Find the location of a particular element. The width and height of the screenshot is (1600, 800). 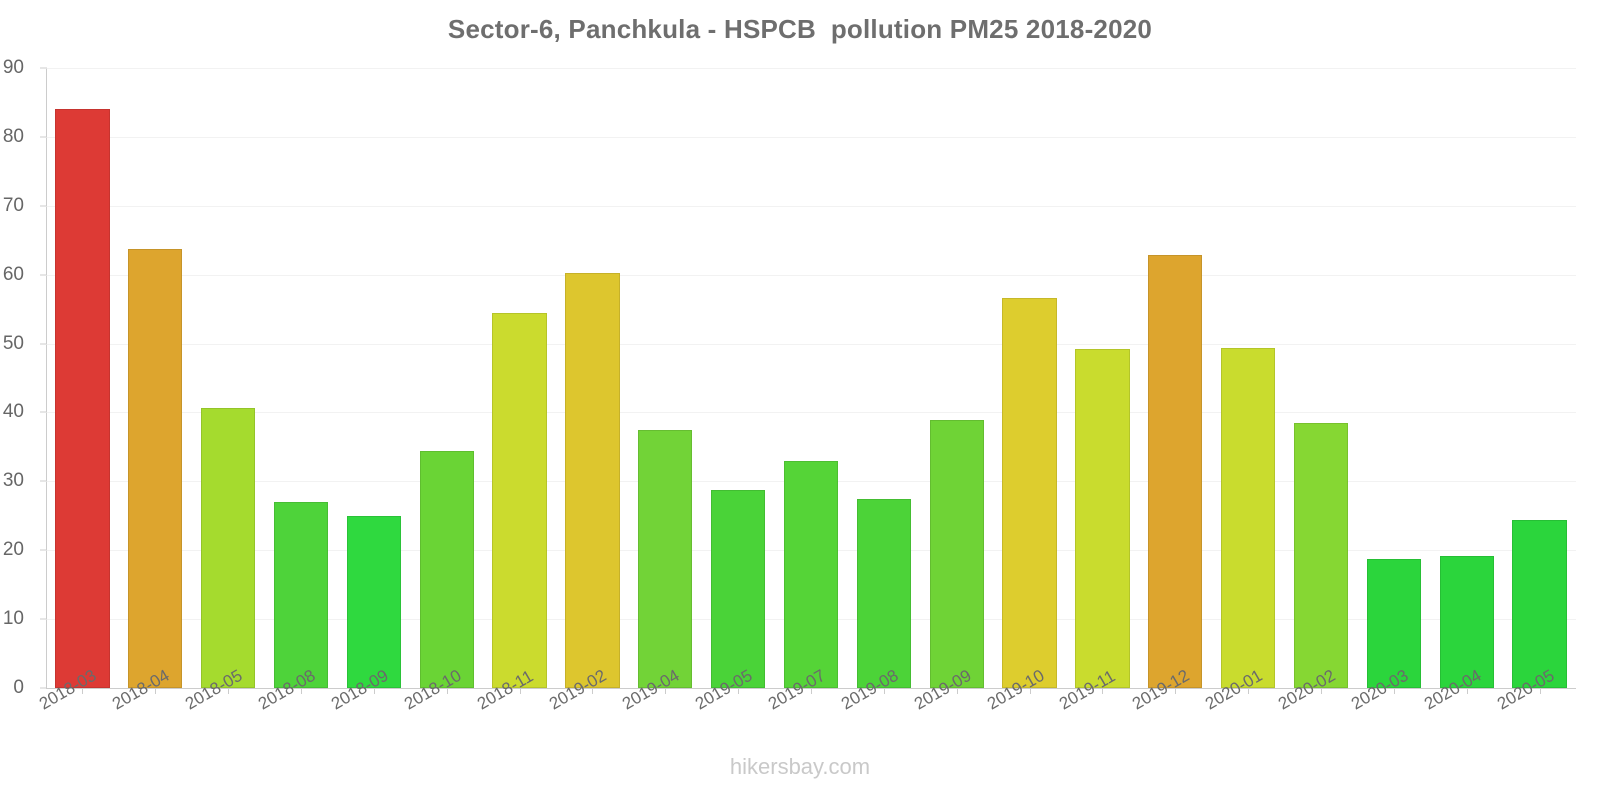

y-axis-tick-label: 80 is located at coordinates (13, 136).